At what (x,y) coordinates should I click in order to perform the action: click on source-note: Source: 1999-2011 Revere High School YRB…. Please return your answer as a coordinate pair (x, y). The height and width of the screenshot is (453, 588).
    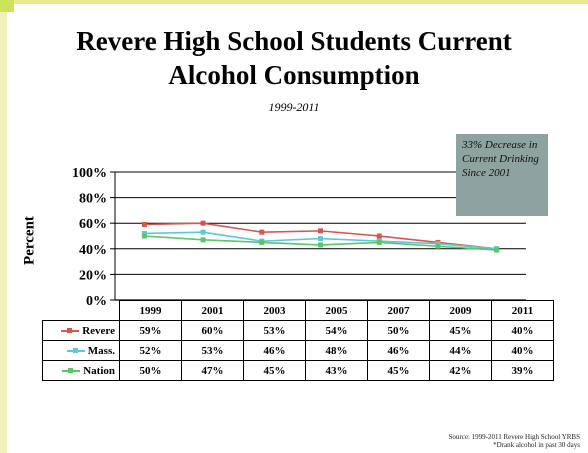
    Looking at the image, I should click on (515, 441).